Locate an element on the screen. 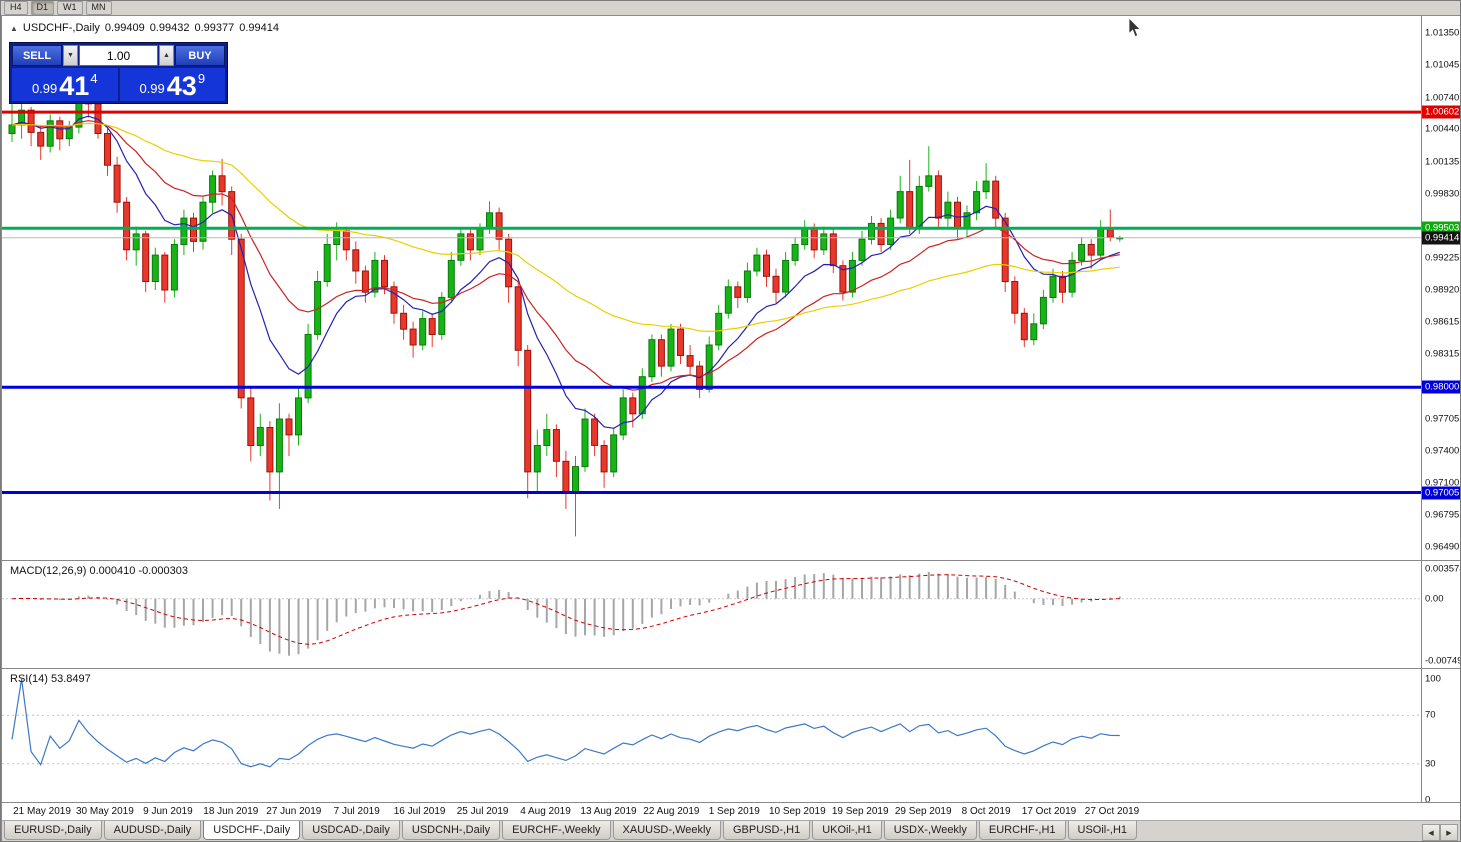 The width and height of the screenshot is (1461, 842). macd-panel: MACD(12,26,9) 0.000410 -0.000303 is located at coordinates (711, 614).